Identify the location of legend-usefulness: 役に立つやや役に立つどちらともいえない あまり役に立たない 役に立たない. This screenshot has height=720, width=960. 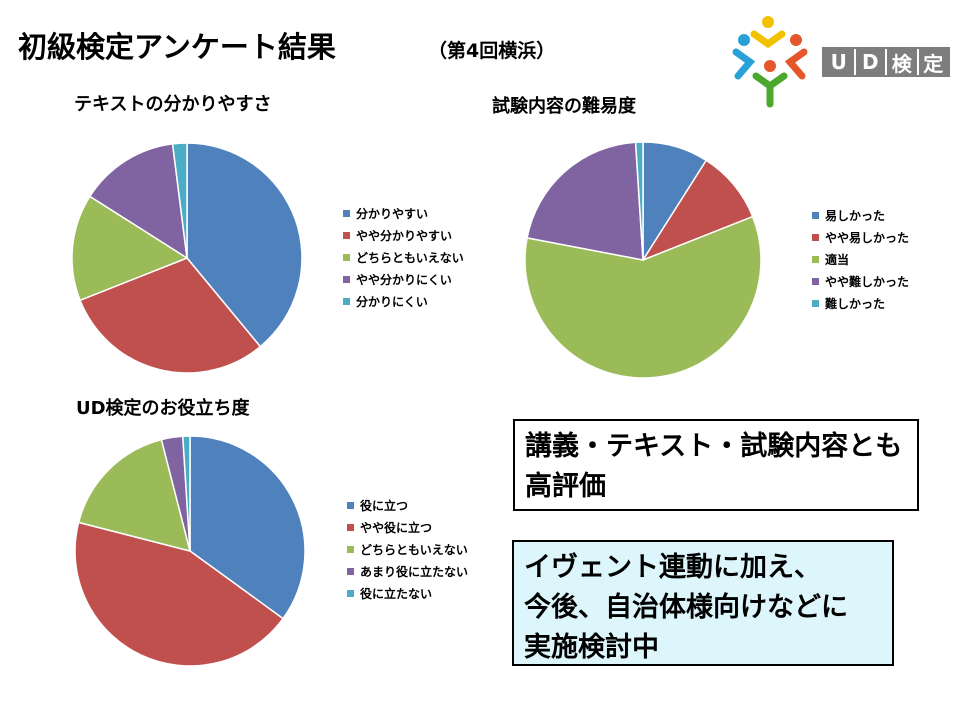
(407, 549).